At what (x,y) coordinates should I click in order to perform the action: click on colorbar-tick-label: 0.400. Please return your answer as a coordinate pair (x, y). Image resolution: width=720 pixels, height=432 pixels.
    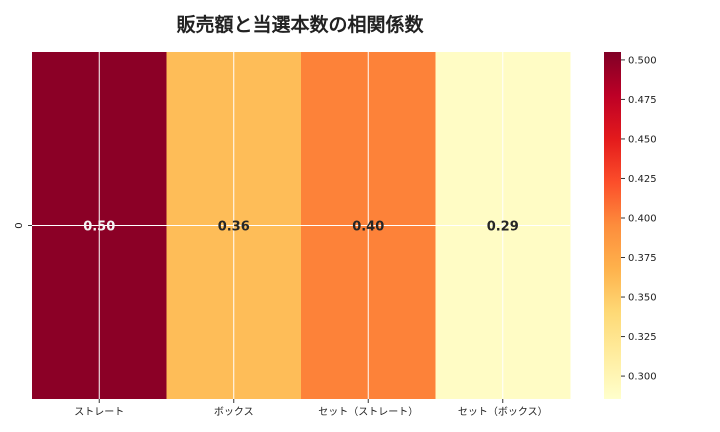
    Looking at the image, I should click on (642, 218).